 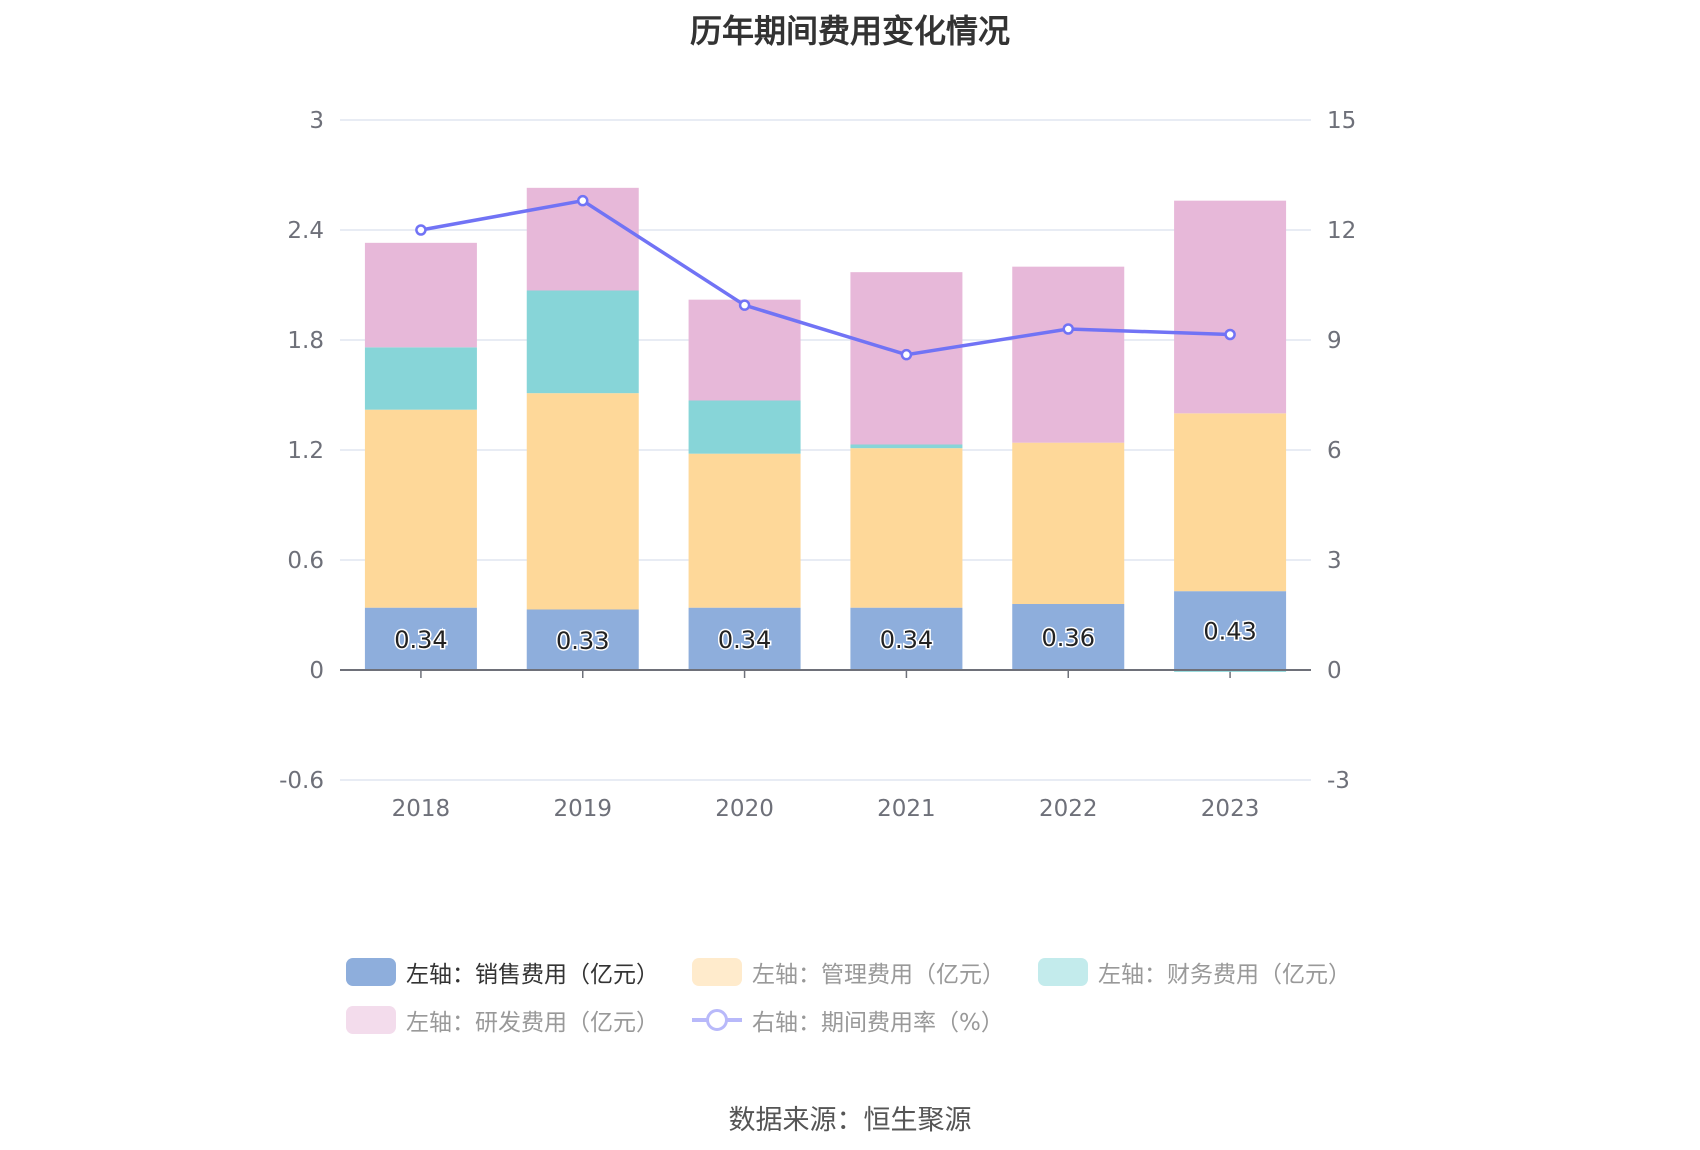 What do you see at coordinates (850, 1120) in the screenshot?
I see `data-source: 数据来源：恒生聚源` at bounding box center [850, 1120].